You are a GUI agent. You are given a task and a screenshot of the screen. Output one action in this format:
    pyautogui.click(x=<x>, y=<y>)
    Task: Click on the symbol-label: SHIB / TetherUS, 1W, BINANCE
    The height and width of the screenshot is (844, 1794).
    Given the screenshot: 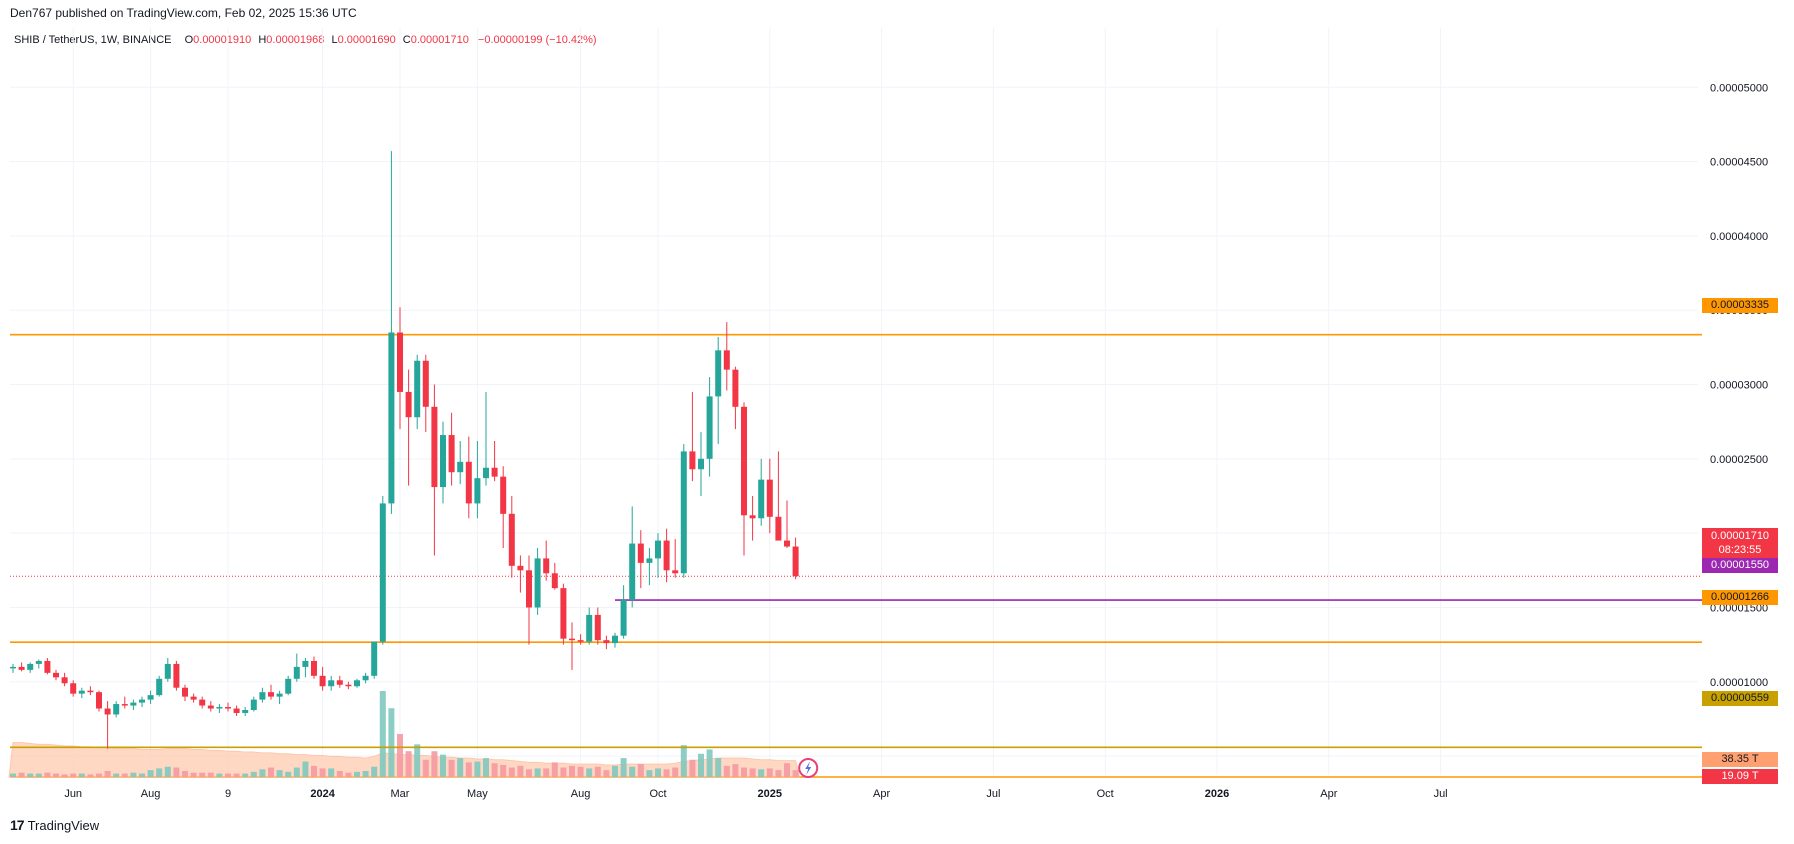 What is the action you would take?
    pyautogui.click(x=93, y=40)
    